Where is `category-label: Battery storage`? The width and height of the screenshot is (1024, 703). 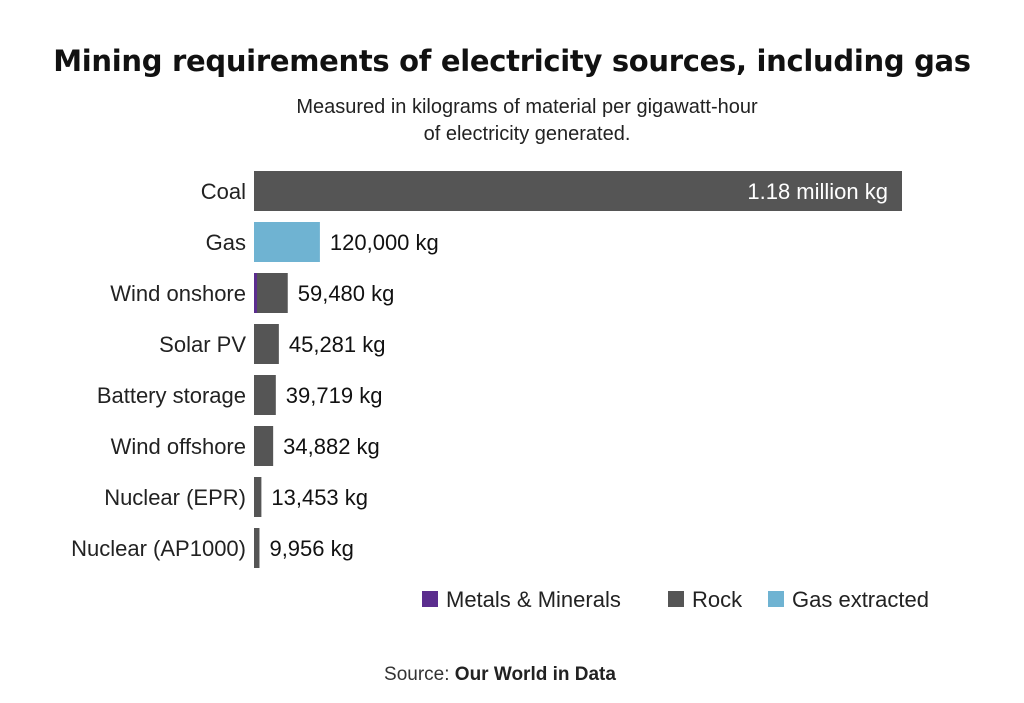 category-label: Battery storage is located at coordinates (171, 395).